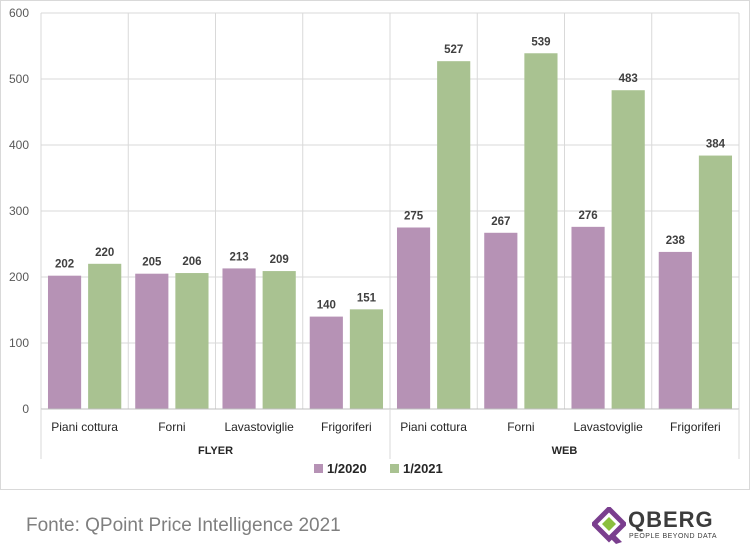 This screenshot has height=550, width=752. What do you see at coordinates (215, 451) in the screenshot?
I see `x-group-label: FLYER` at bounding box center [215, 451].